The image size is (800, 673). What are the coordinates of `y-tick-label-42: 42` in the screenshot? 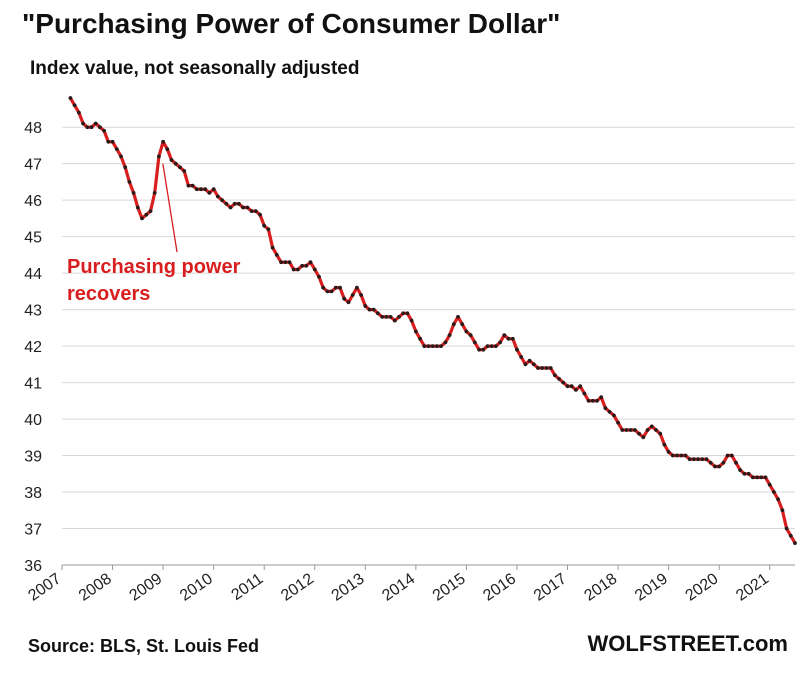 It's located at (33, 347).